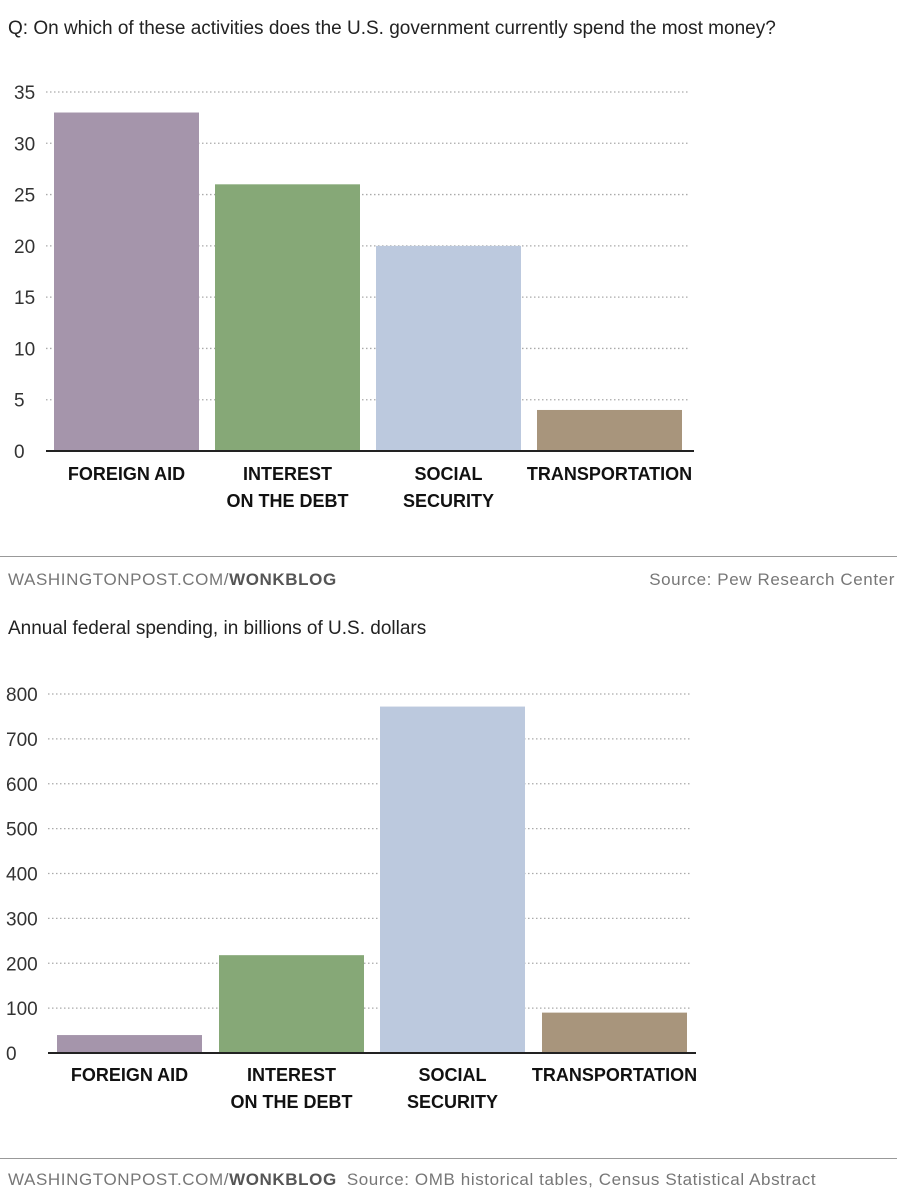 The image size is (897, 1200). Describe the element at coordinates (24, 349) in the screenshot. I see `y-tick-label: 10` at that location.